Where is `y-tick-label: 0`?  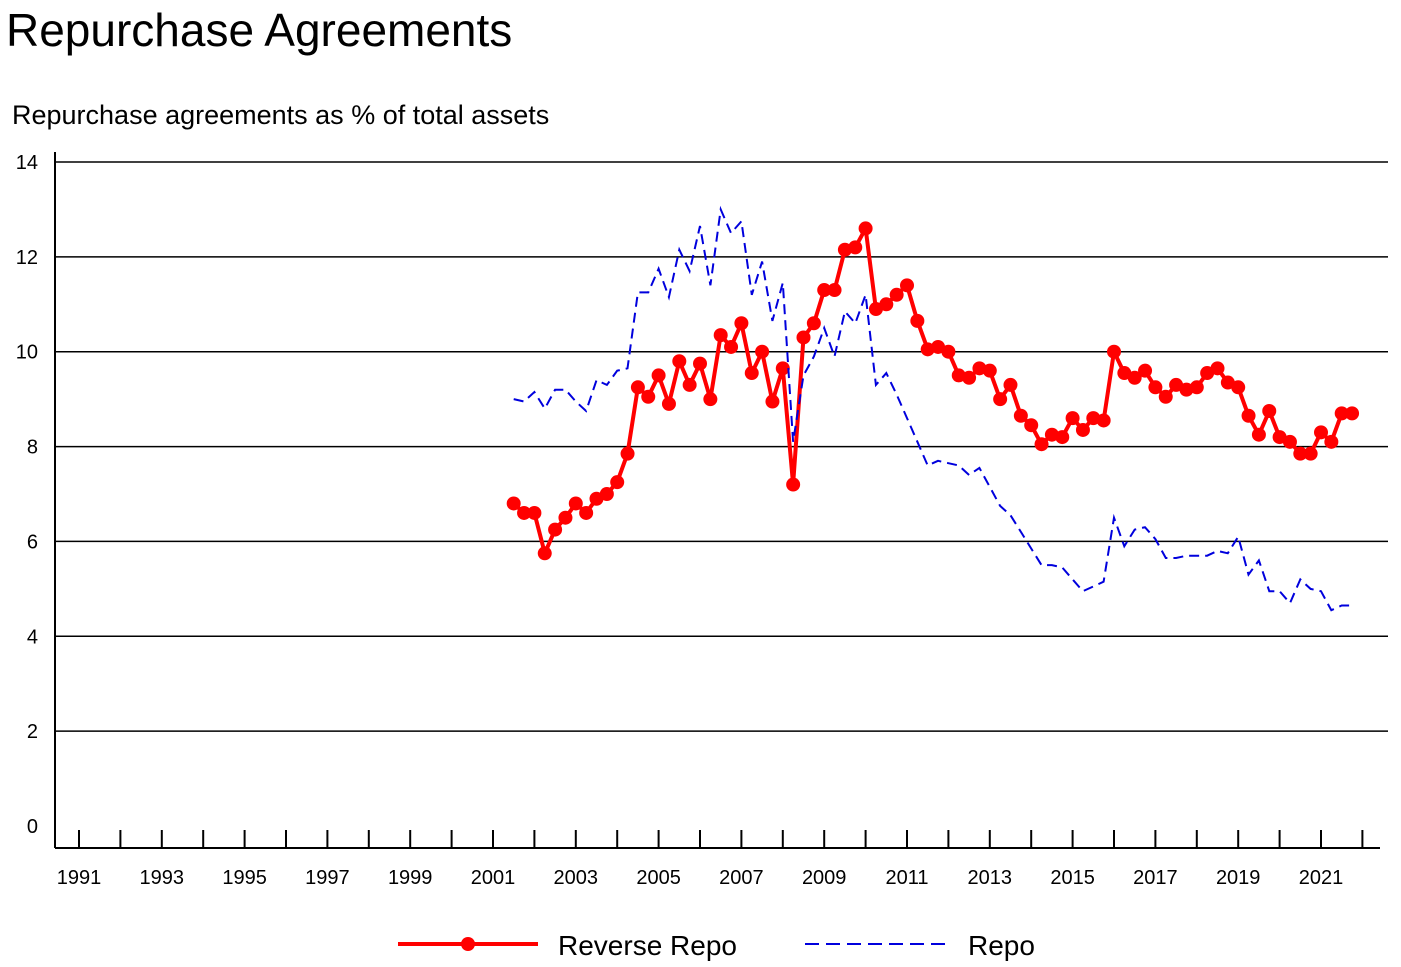 y-tick-label: 0 is located at coordinates (32, 827).